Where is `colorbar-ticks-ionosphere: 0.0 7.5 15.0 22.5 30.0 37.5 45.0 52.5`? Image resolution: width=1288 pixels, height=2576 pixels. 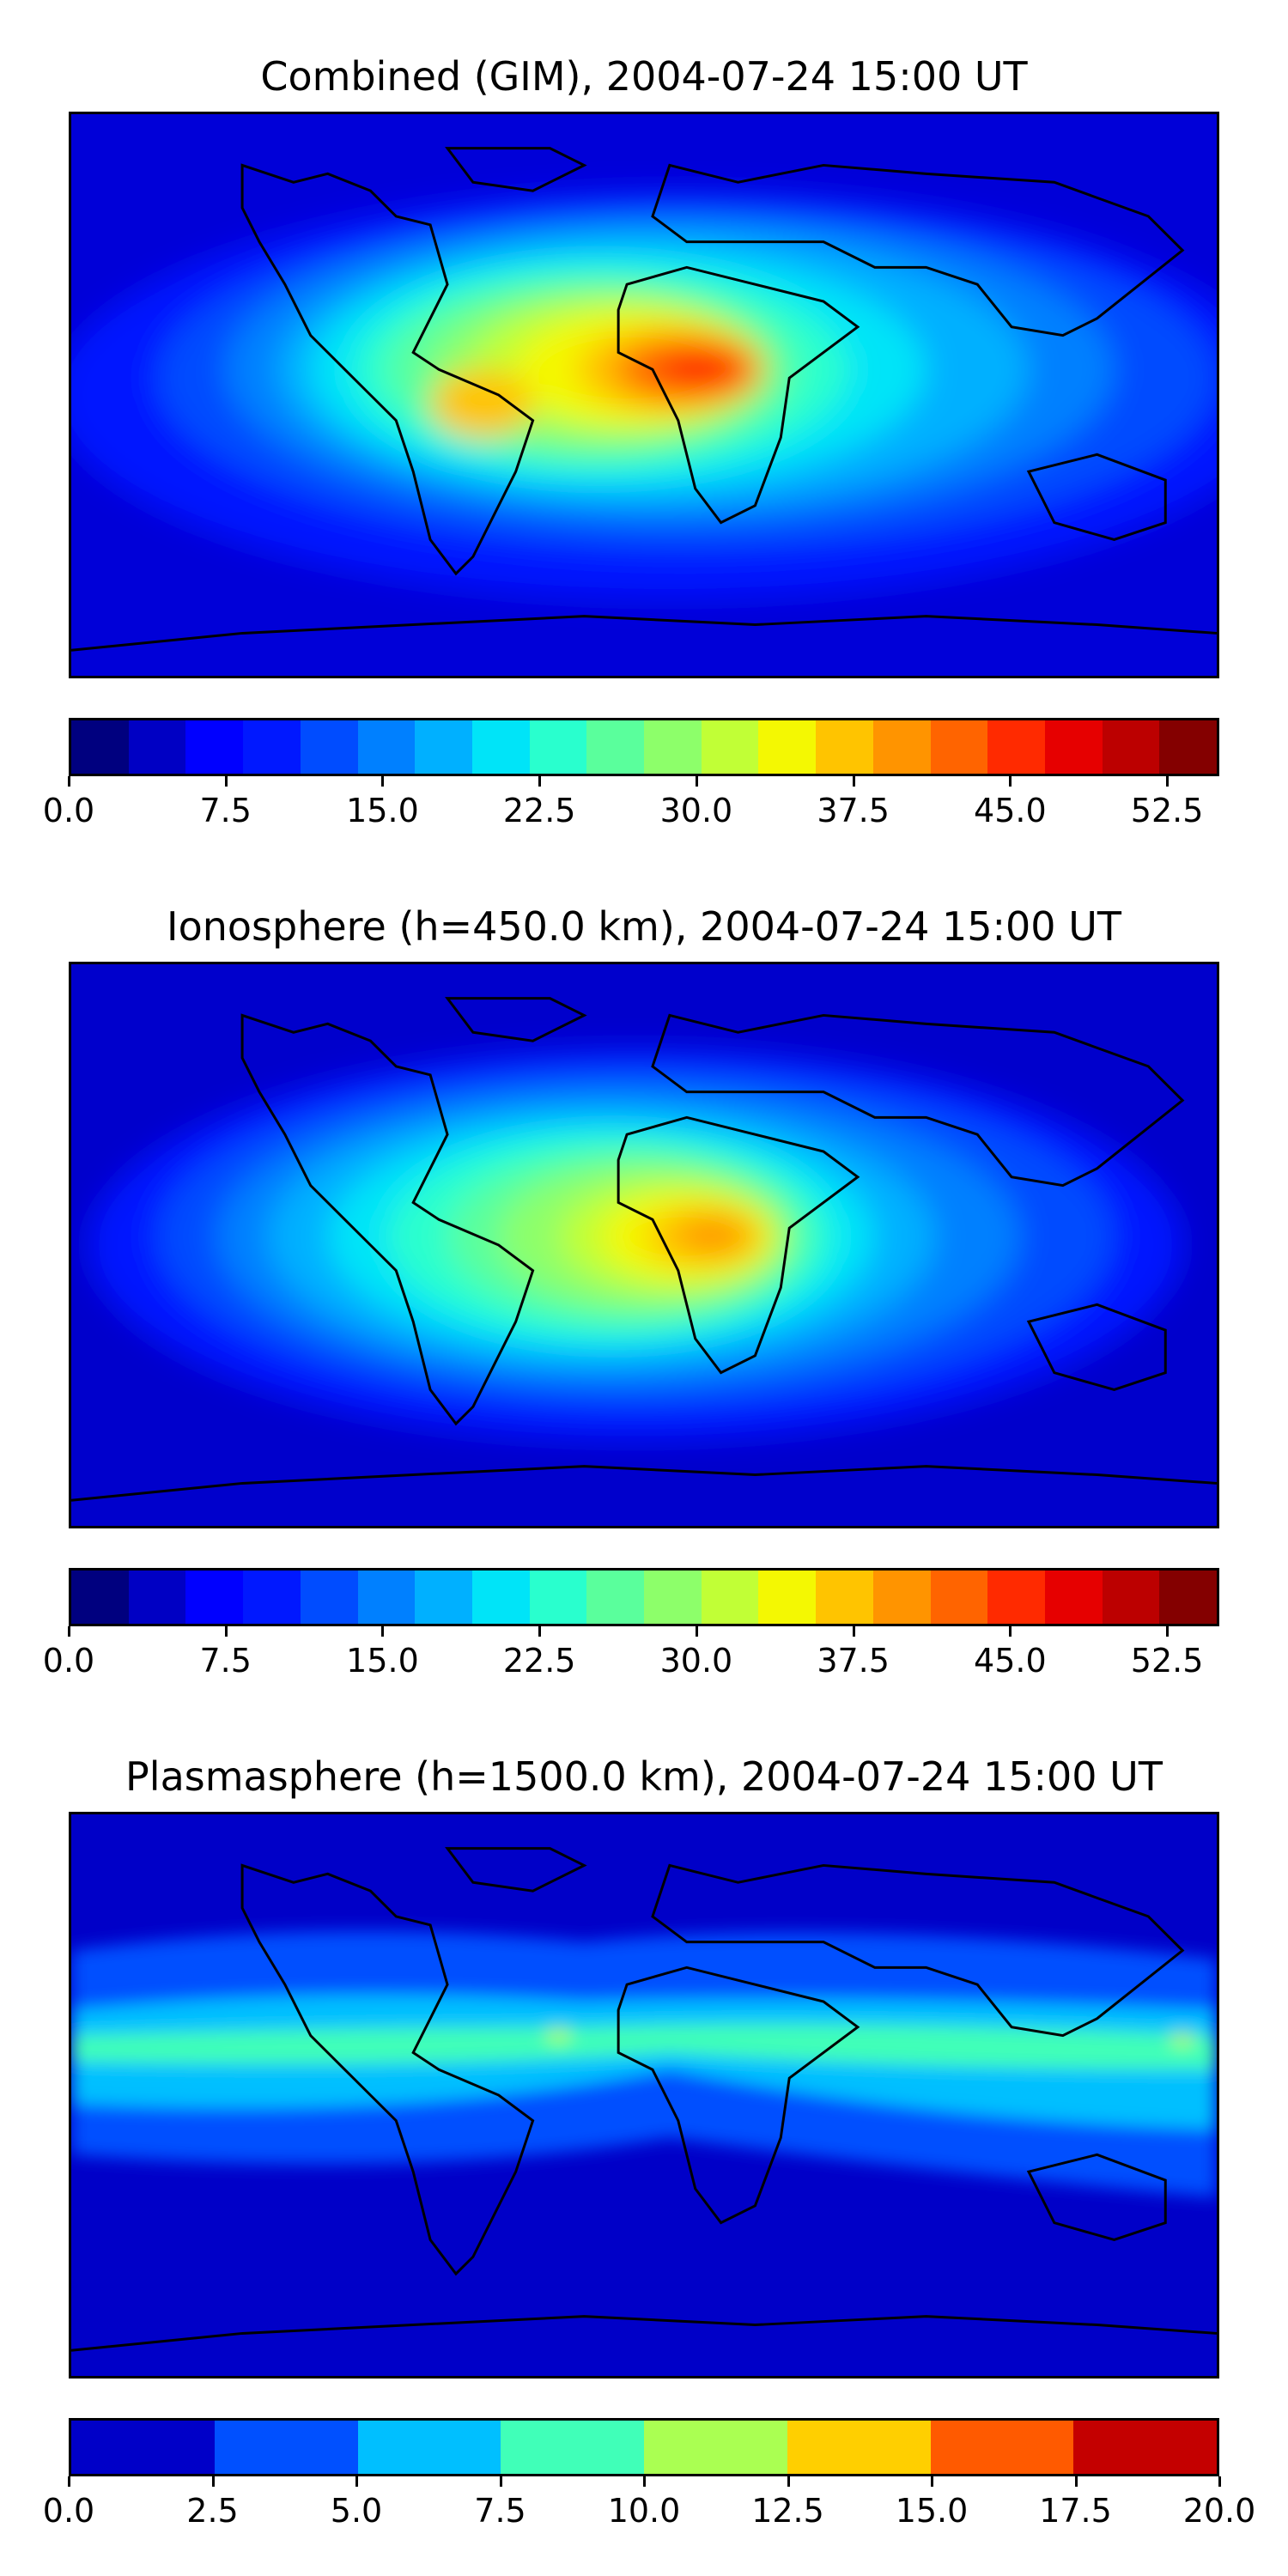
colorbar-ticks-ionosphere: 0.0 7.5 15.0 22.5 30.0 37.5 45.0 52.5 is located at coordinates (631, 1653).